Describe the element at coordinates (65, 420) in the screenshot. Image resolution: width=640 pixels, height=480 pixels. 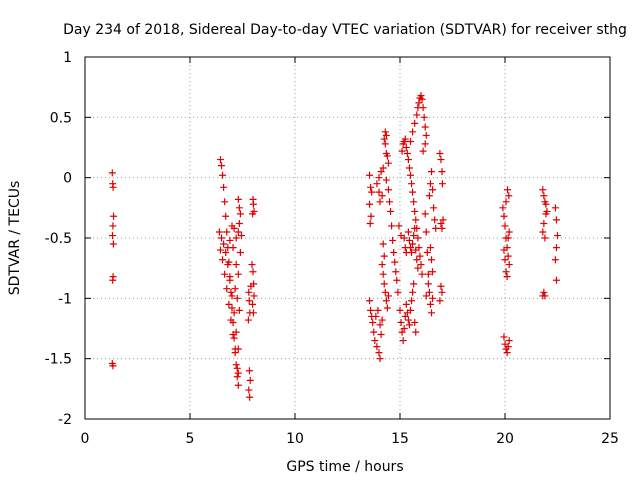
I see `y-tick-label: -2` at that location.